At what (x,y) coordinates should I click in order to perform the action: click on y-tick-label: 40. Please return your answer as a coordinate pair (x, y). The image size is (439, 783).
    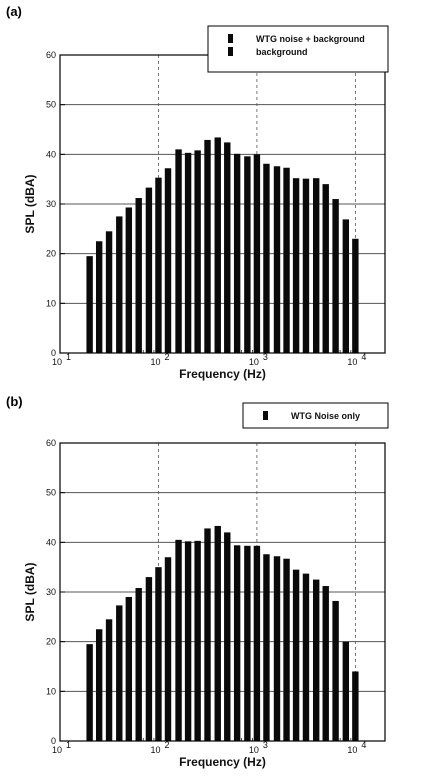
    Looking at the image, I should click on (51, 154).